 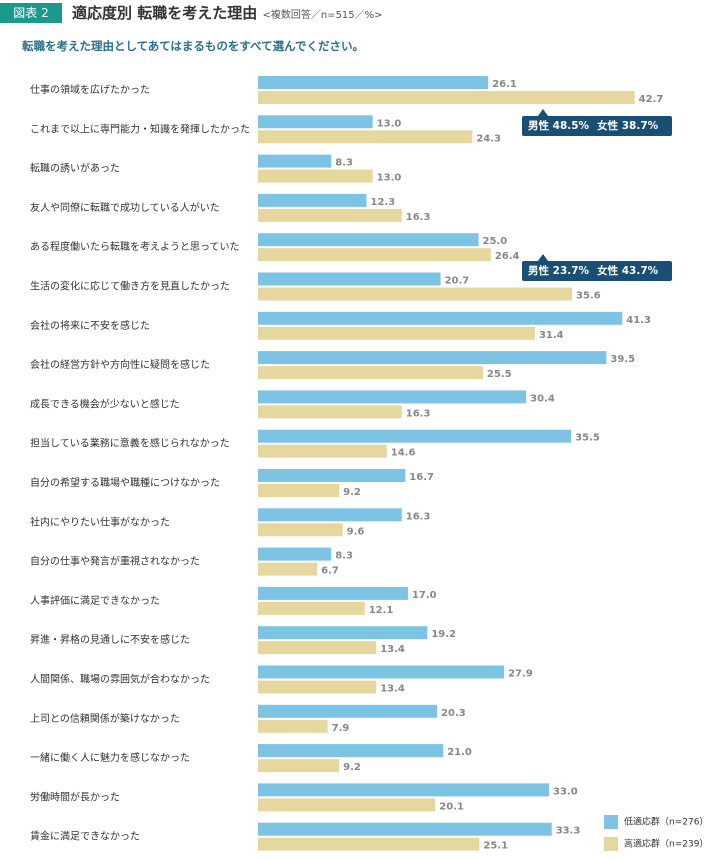 What do you see at coordinates (638, 320) in the screenshot?
I see `value-label: 41.3` at bounding box center [638, 320].